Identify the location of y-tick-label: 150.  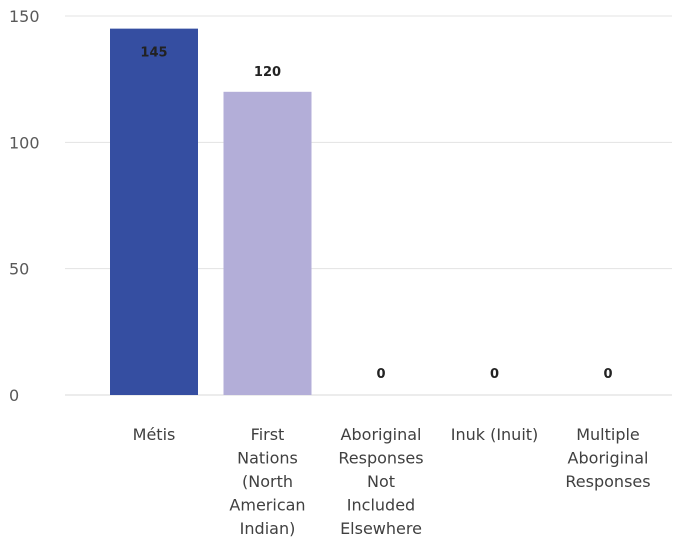
(24, 16).